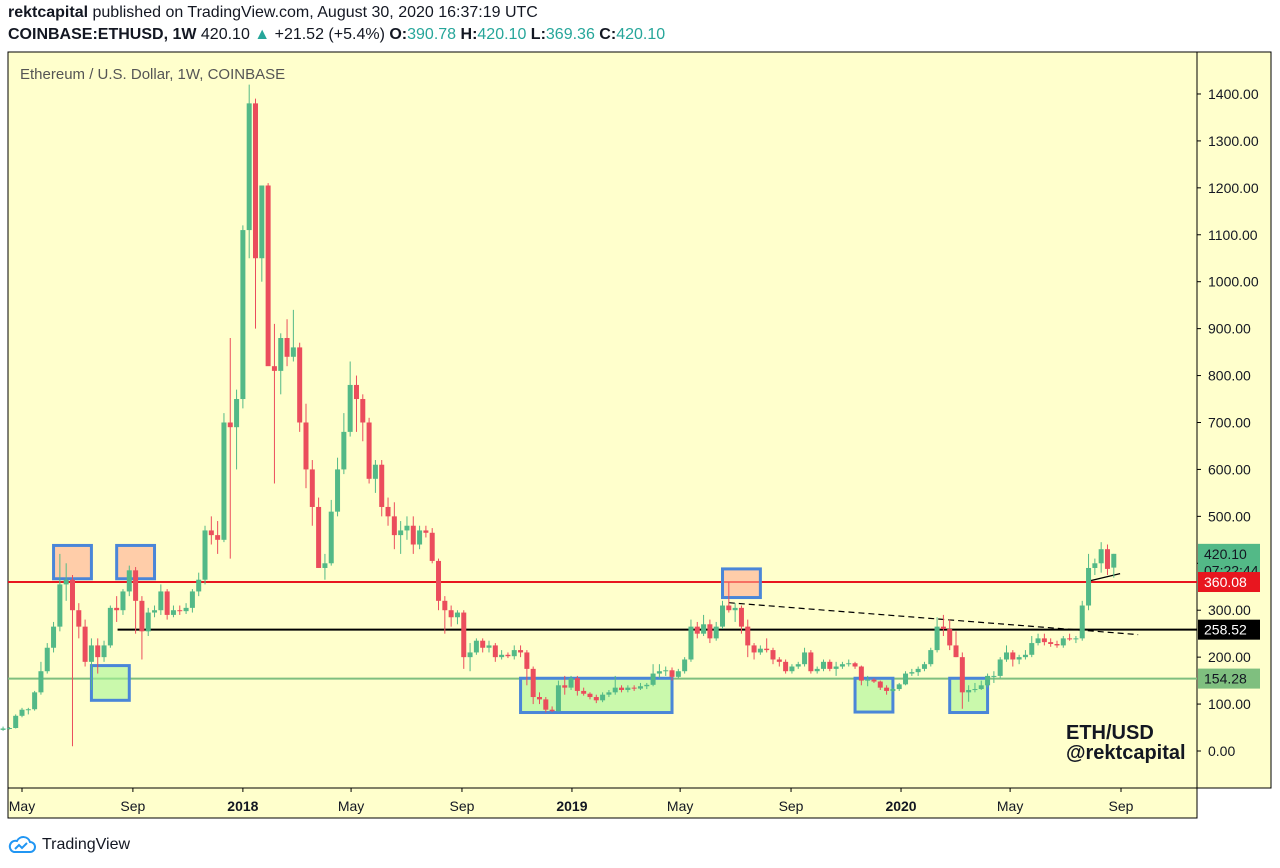 The image size is (1280, 868). I want to click on price-label-text: 154.28, so click(1225, 679).